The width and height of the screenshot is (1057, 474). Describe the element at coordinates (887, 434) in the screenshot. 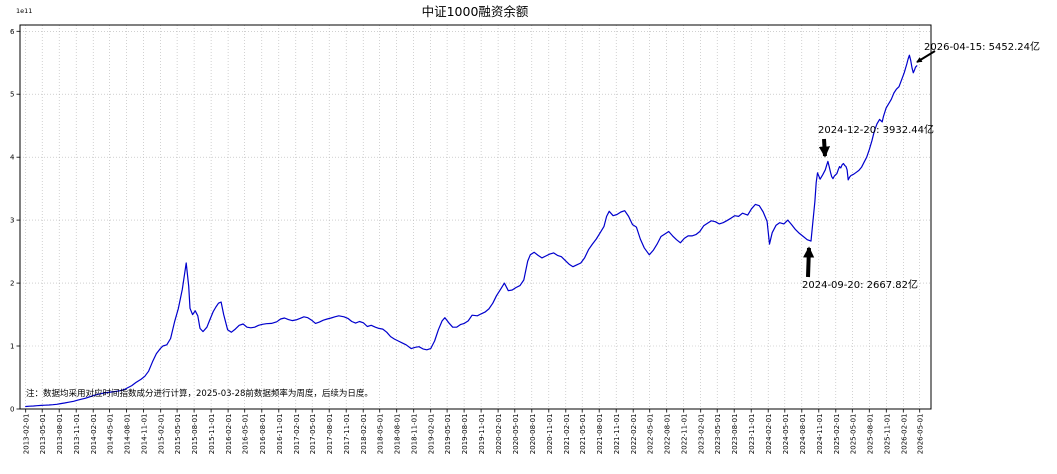

I see `x-tick-label: 2025-11-01` at that location.